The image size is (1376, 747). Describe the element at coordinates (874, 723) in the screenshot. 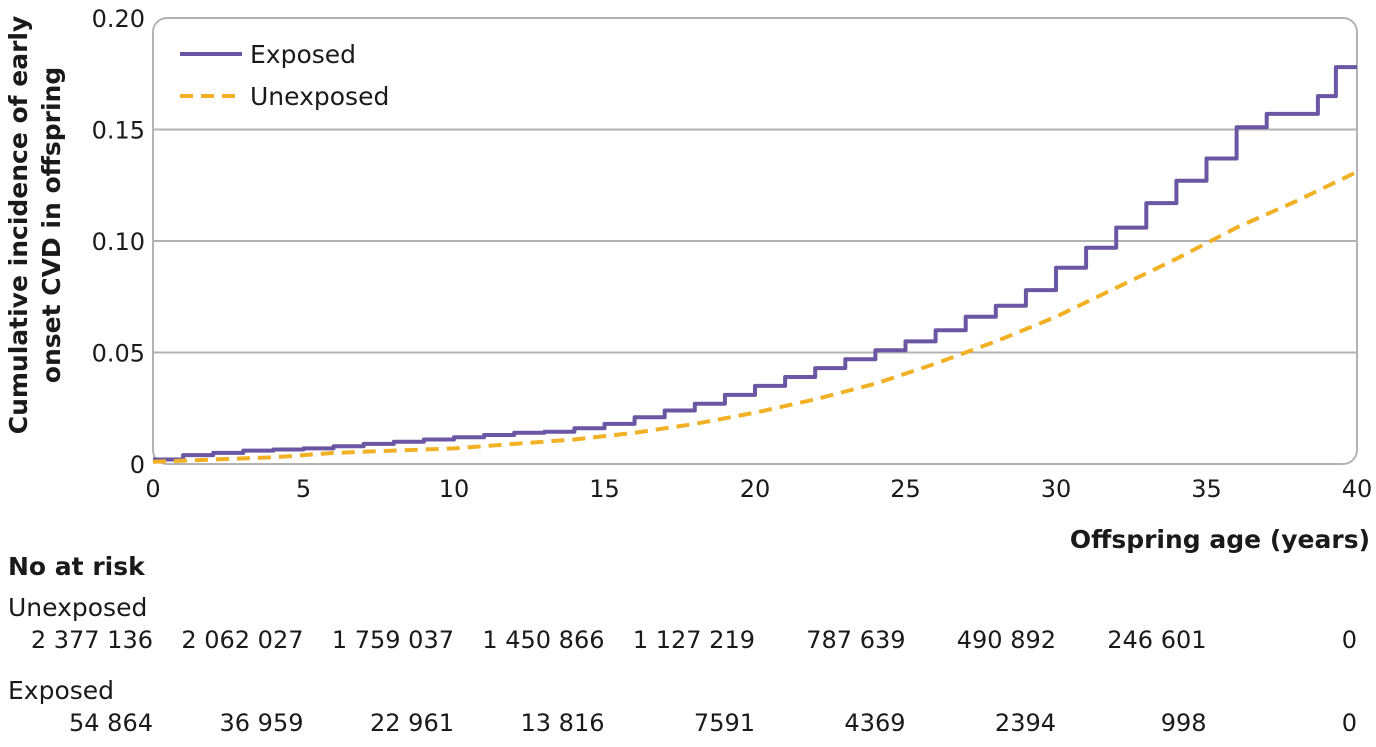

I see `risk-value: 4369` at that location.